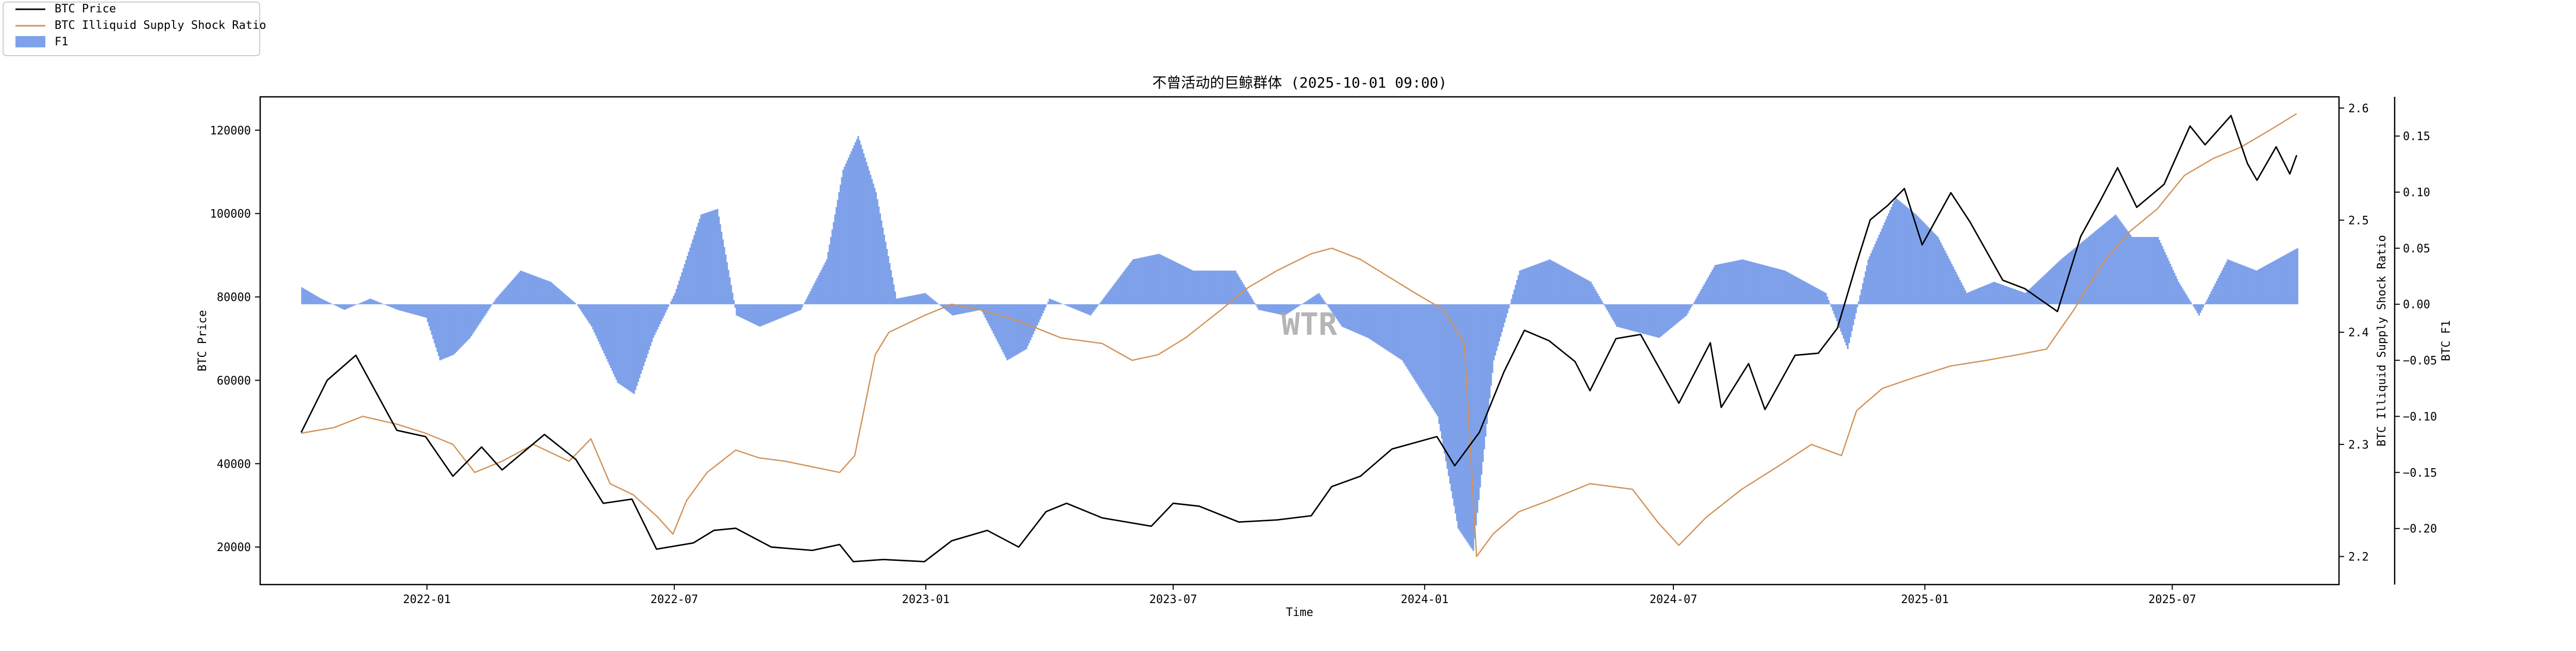 Image resolution: width=2576 pixels, height=651 pixels. Describe the element at coordinates (234, 298) in the screenshot. I see `y-left-tick-label: 80000` at that location.